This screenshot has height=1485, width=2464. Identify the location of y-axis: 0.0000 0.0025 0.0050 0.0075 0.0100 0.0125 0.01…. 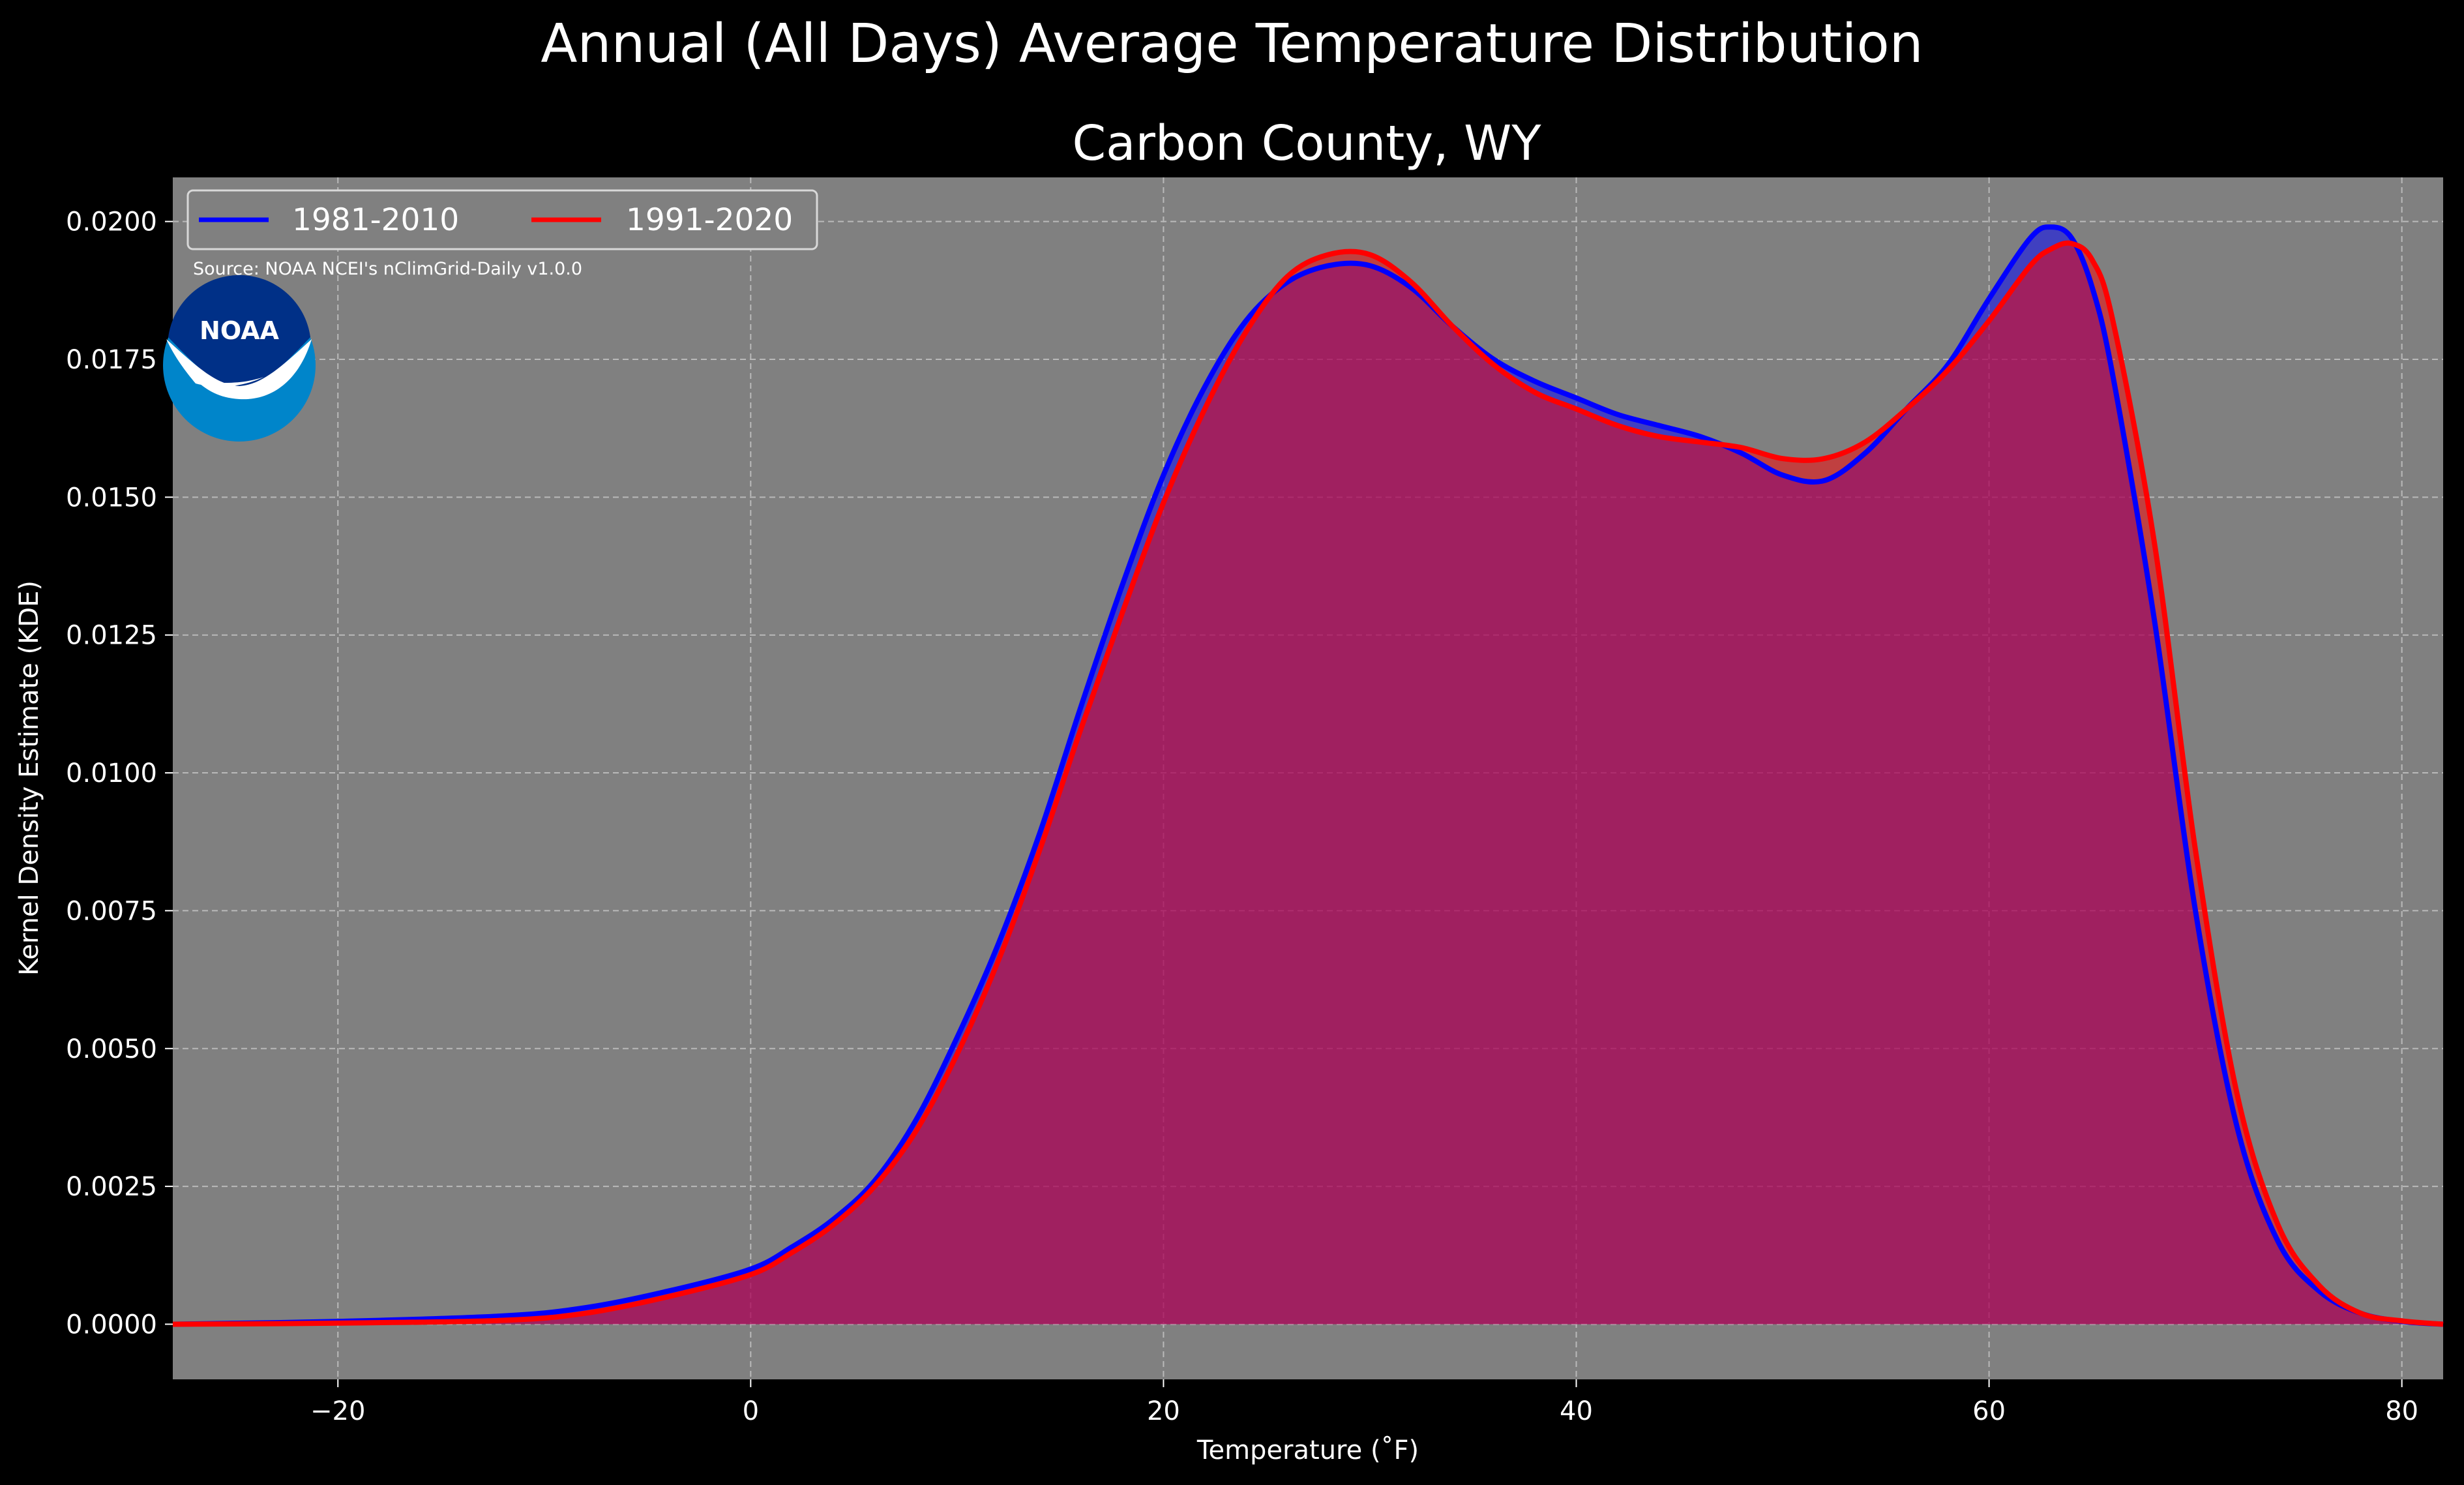
(119, 773).